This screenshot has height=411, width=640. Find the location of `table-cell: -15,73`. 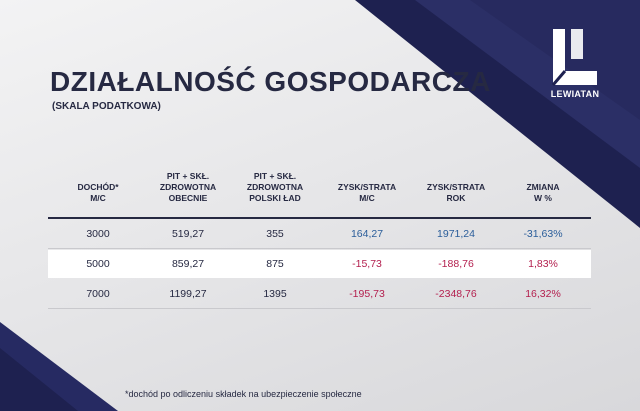

table-cell: -15,73 is located at coordinates (367, 264).